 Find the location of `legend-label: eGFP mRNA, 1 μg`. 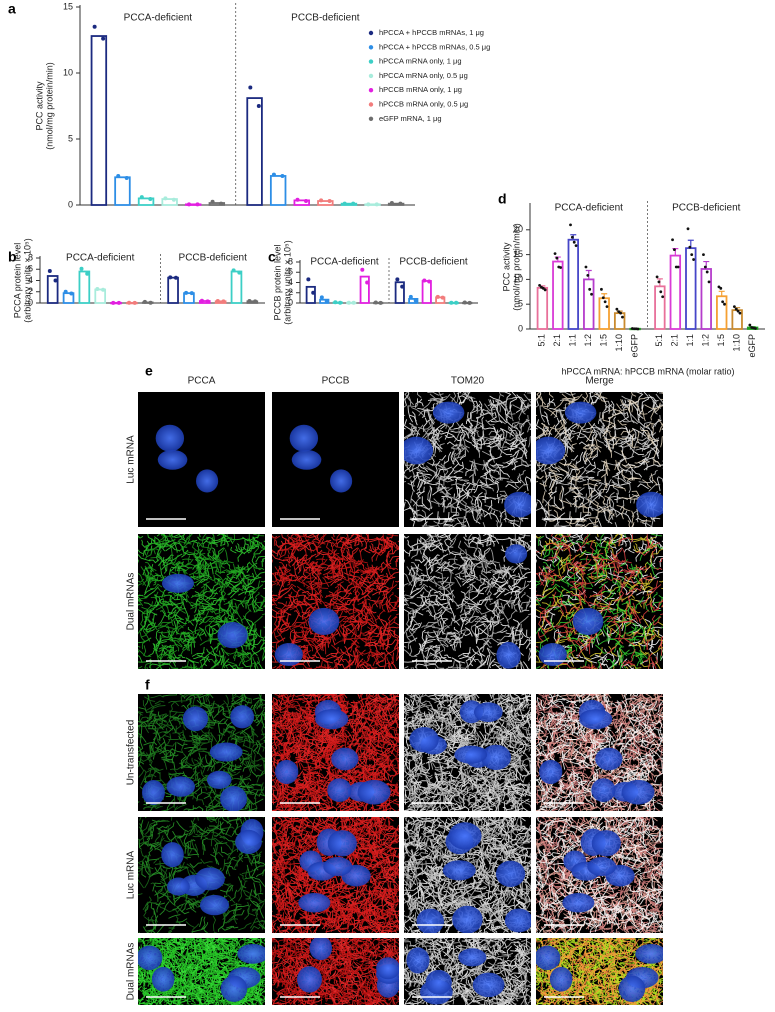

legend-label: eGFP mRNA, 1 μg is located at coordinates (410, 118).